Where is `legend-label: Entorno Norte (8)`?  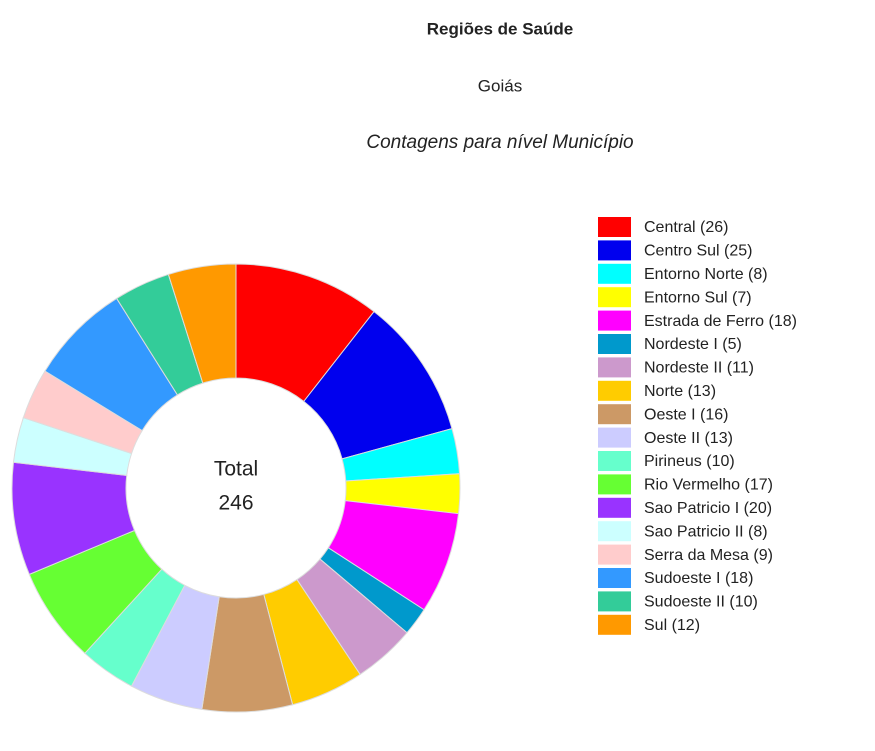 legend-label: Entorno Norte (8) is located at coordinates (706, 274).